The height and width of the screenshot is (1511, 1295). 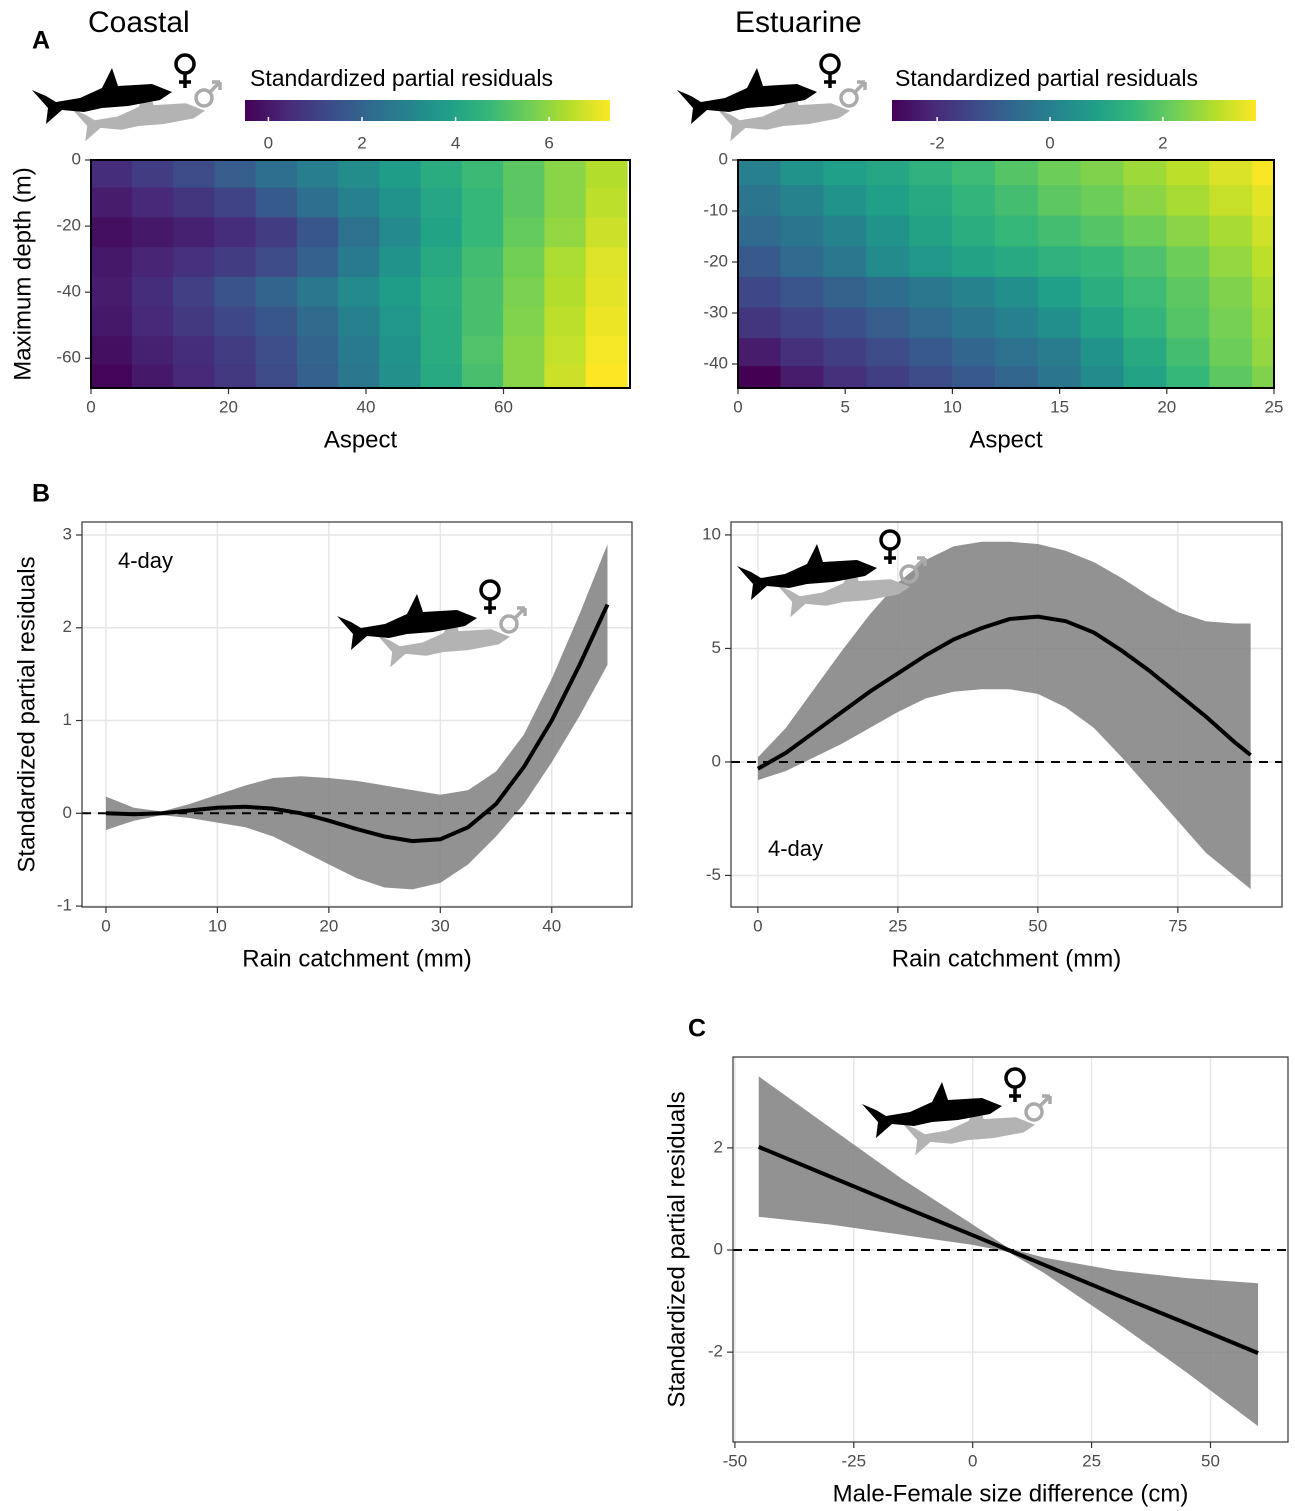 What do you see at coordinates (41, 494) in the screenshot?
I see `panel-label: B` at bounding box center [41, 494].